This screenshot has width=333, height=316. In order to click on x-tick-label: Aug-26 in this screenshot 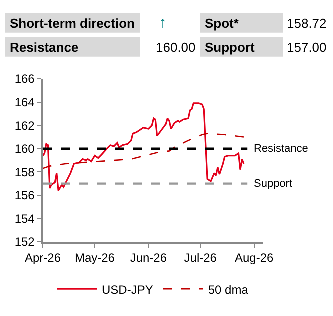, I will do `click(254, 258)`.